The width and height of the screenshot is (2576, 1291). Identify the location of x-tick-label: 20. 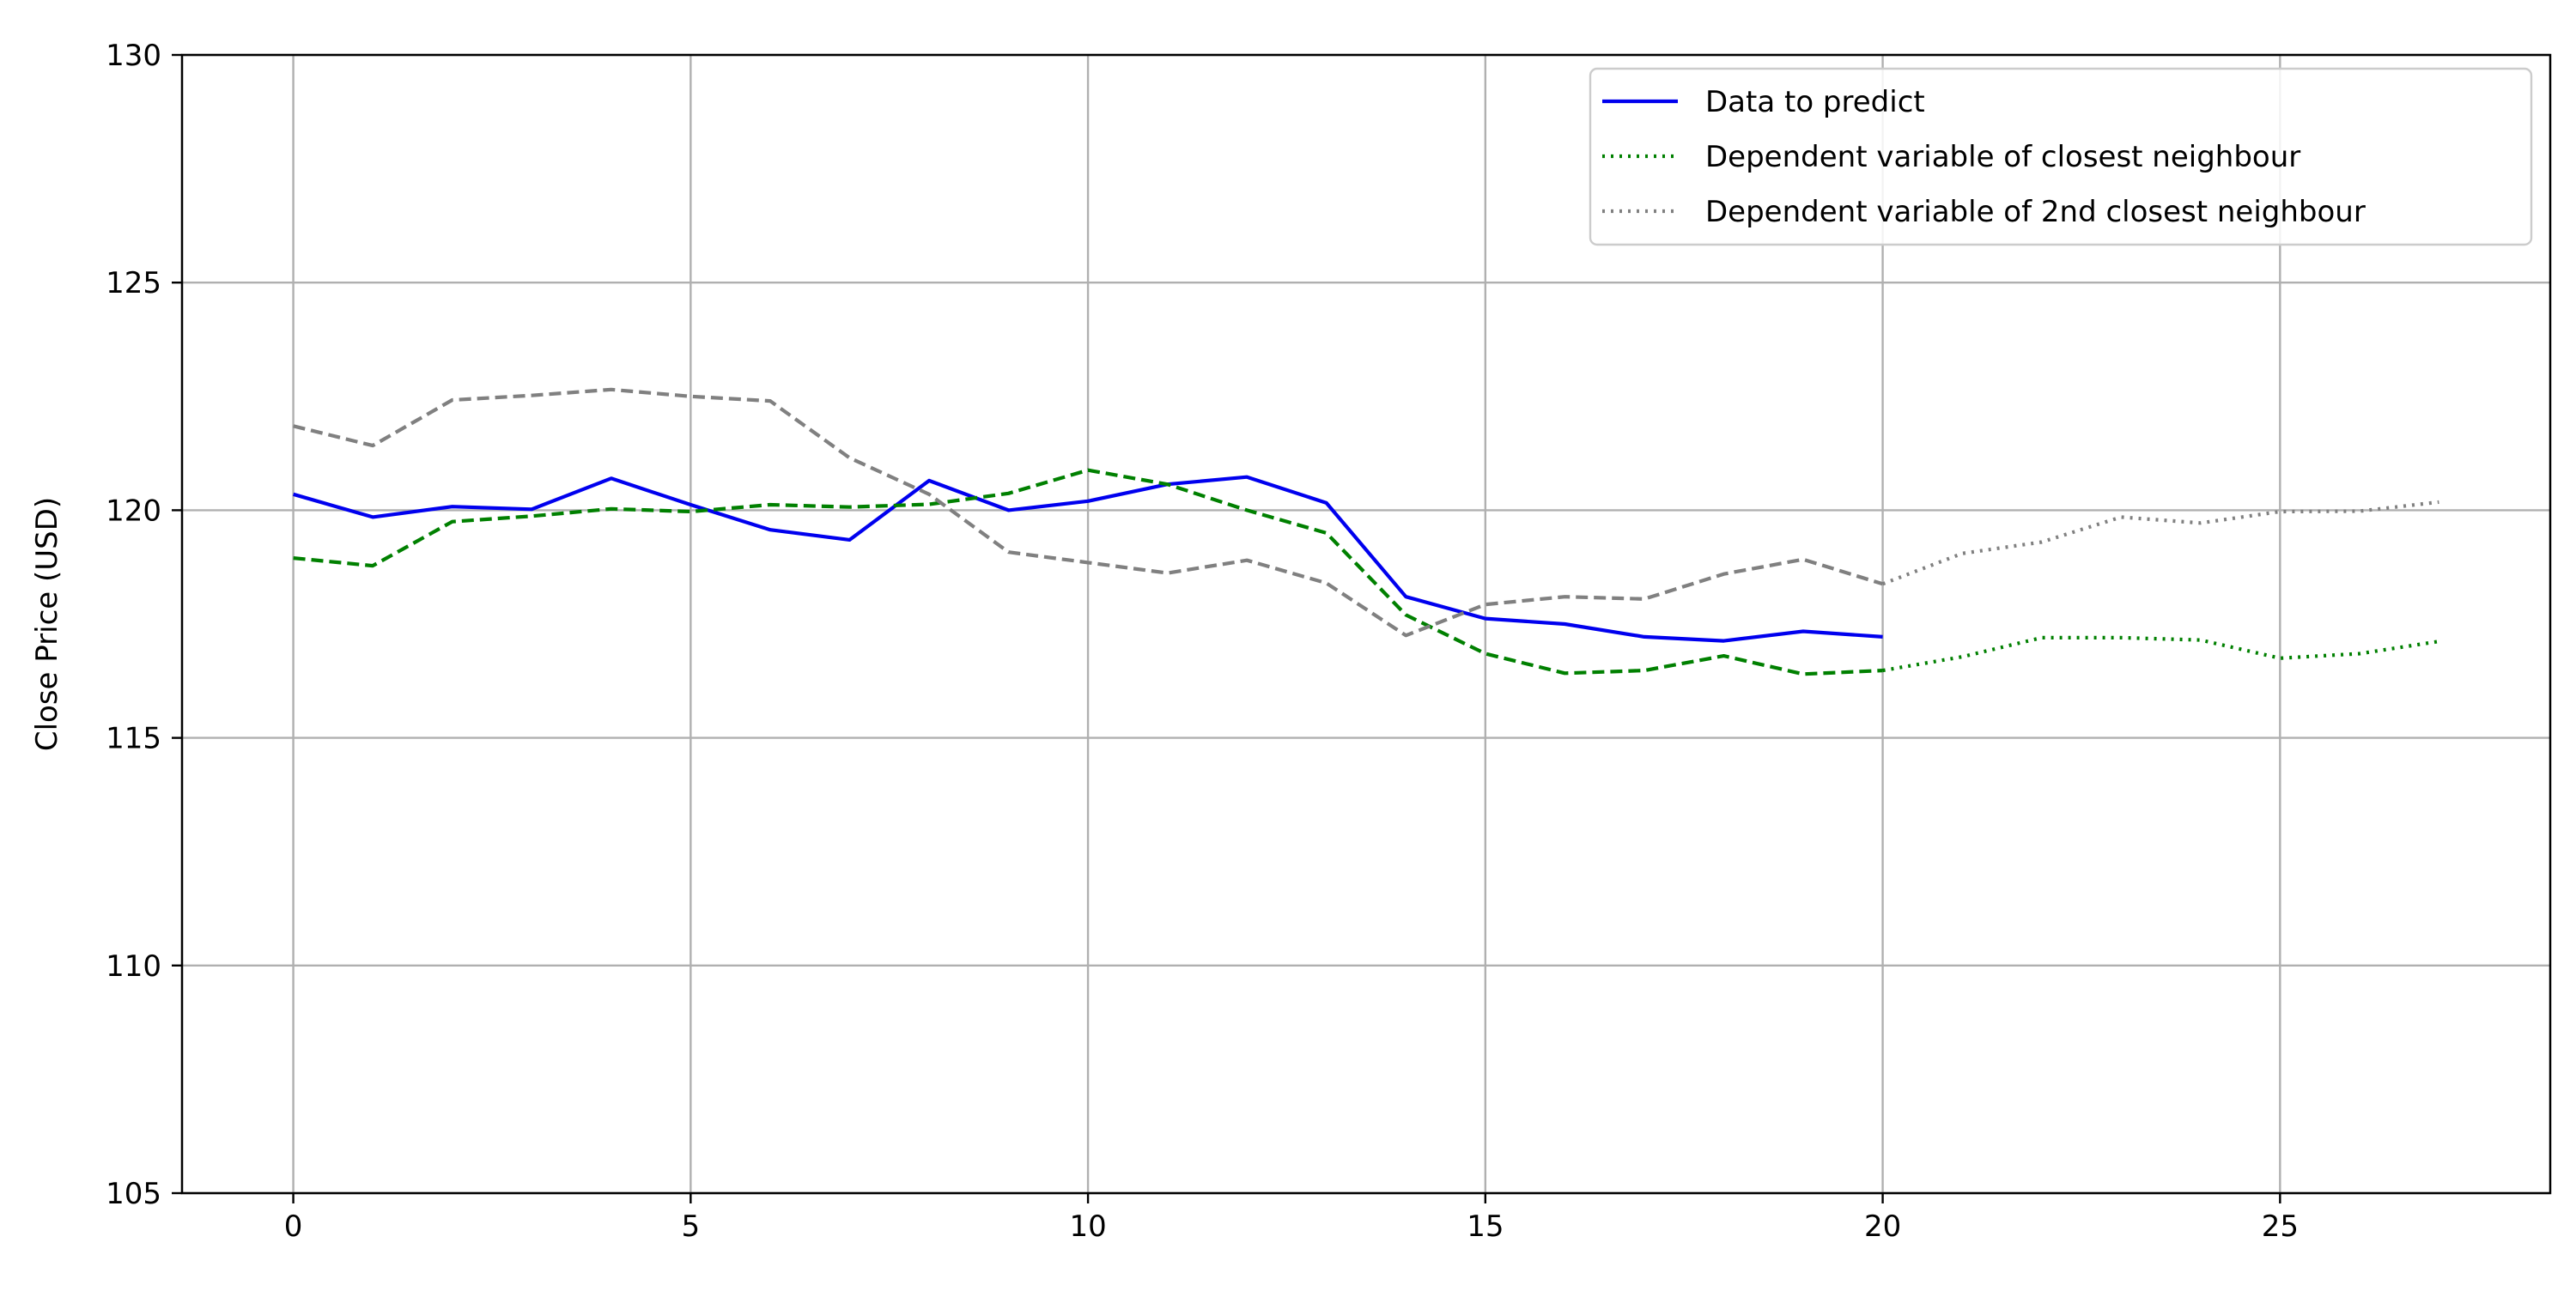
(1882, 1226).